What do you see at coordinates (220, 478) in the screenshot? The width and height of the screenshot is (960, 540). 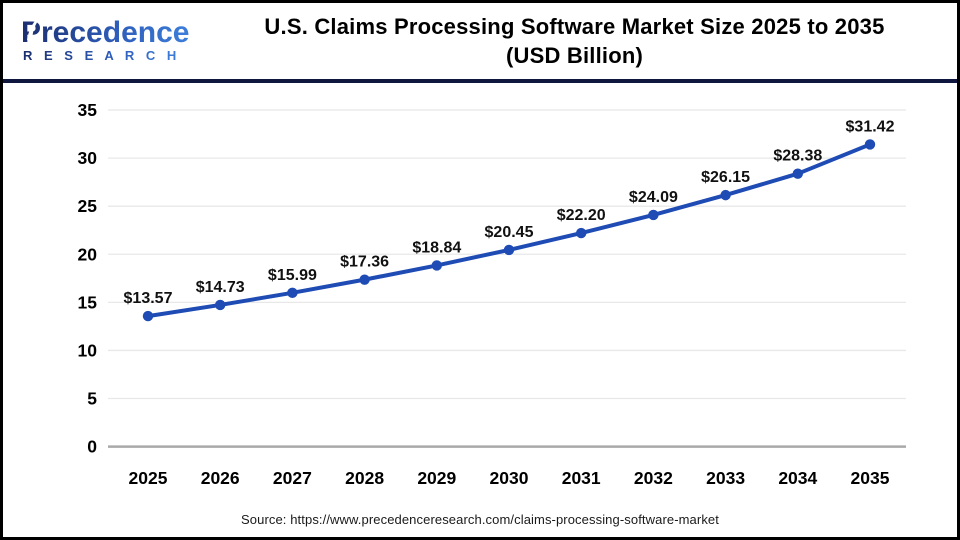 I see `x-axis-tick-label: 2026` at bounding box center [220, 478].